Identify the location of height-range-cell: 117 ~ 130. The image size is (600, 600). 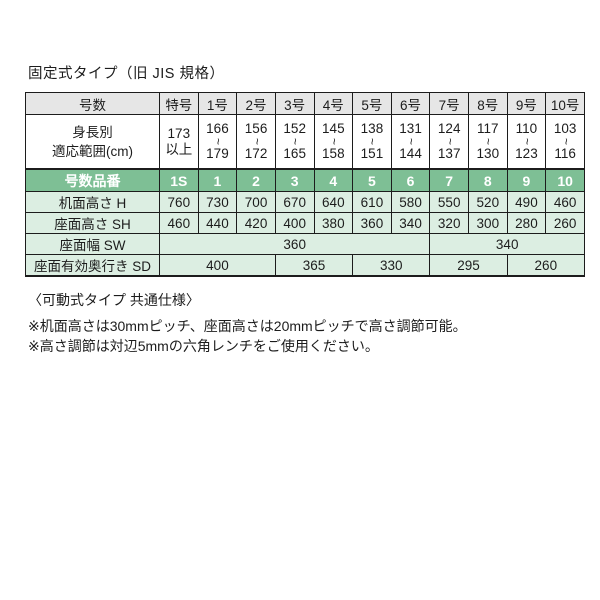
(488, 142).